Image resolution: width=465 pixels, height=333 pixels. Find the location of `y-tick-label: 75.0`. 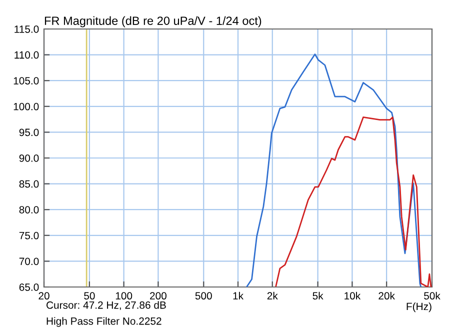

y-tick-label: 75.0 is located at coordinates (29, 236).